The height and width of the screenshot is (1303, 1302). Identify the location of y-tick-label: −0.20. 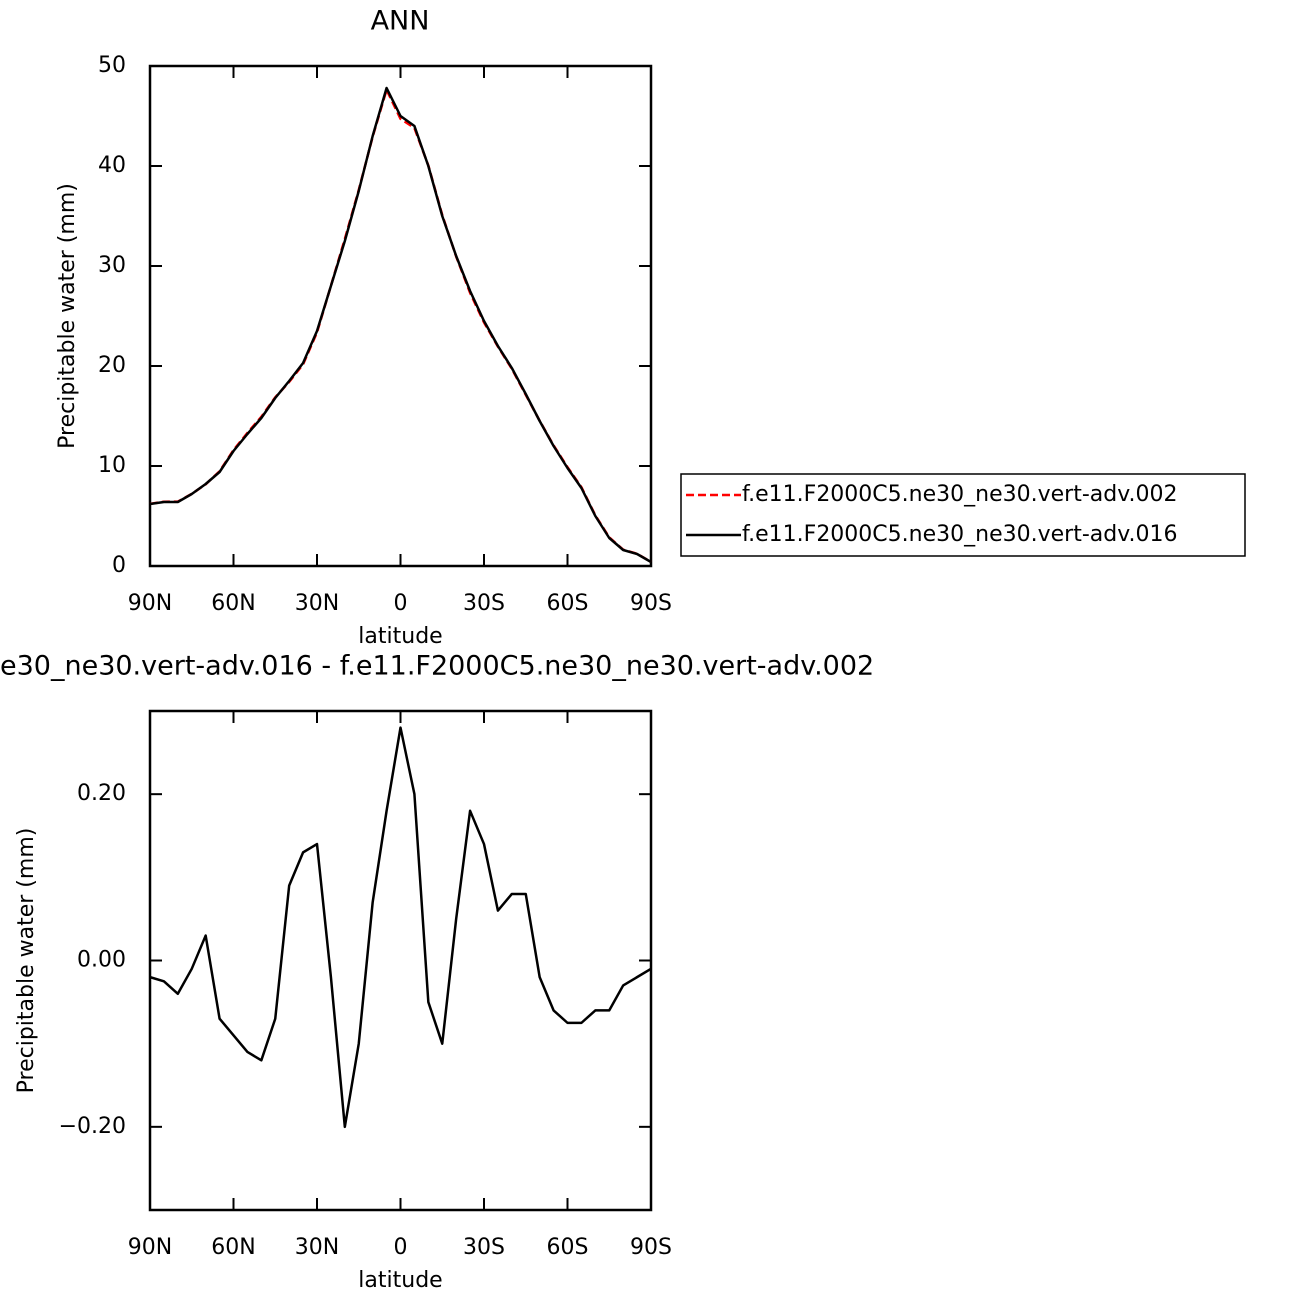
(92, 1126).